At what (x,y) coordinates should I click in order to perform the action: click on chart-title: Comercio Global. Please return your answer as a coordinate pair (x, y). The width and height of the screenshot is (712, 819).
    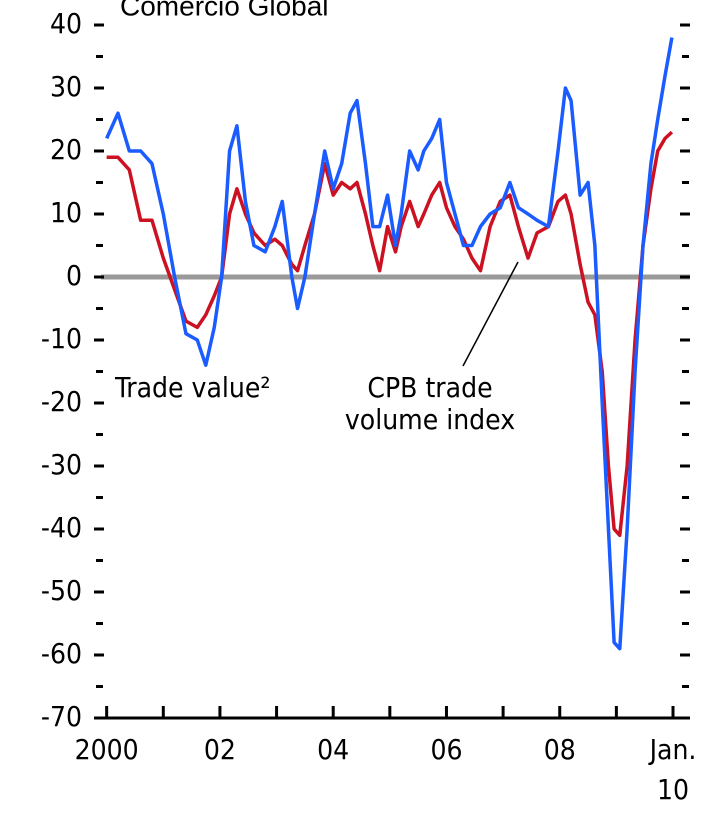
    Looking at the image, I should click on (224, 10).